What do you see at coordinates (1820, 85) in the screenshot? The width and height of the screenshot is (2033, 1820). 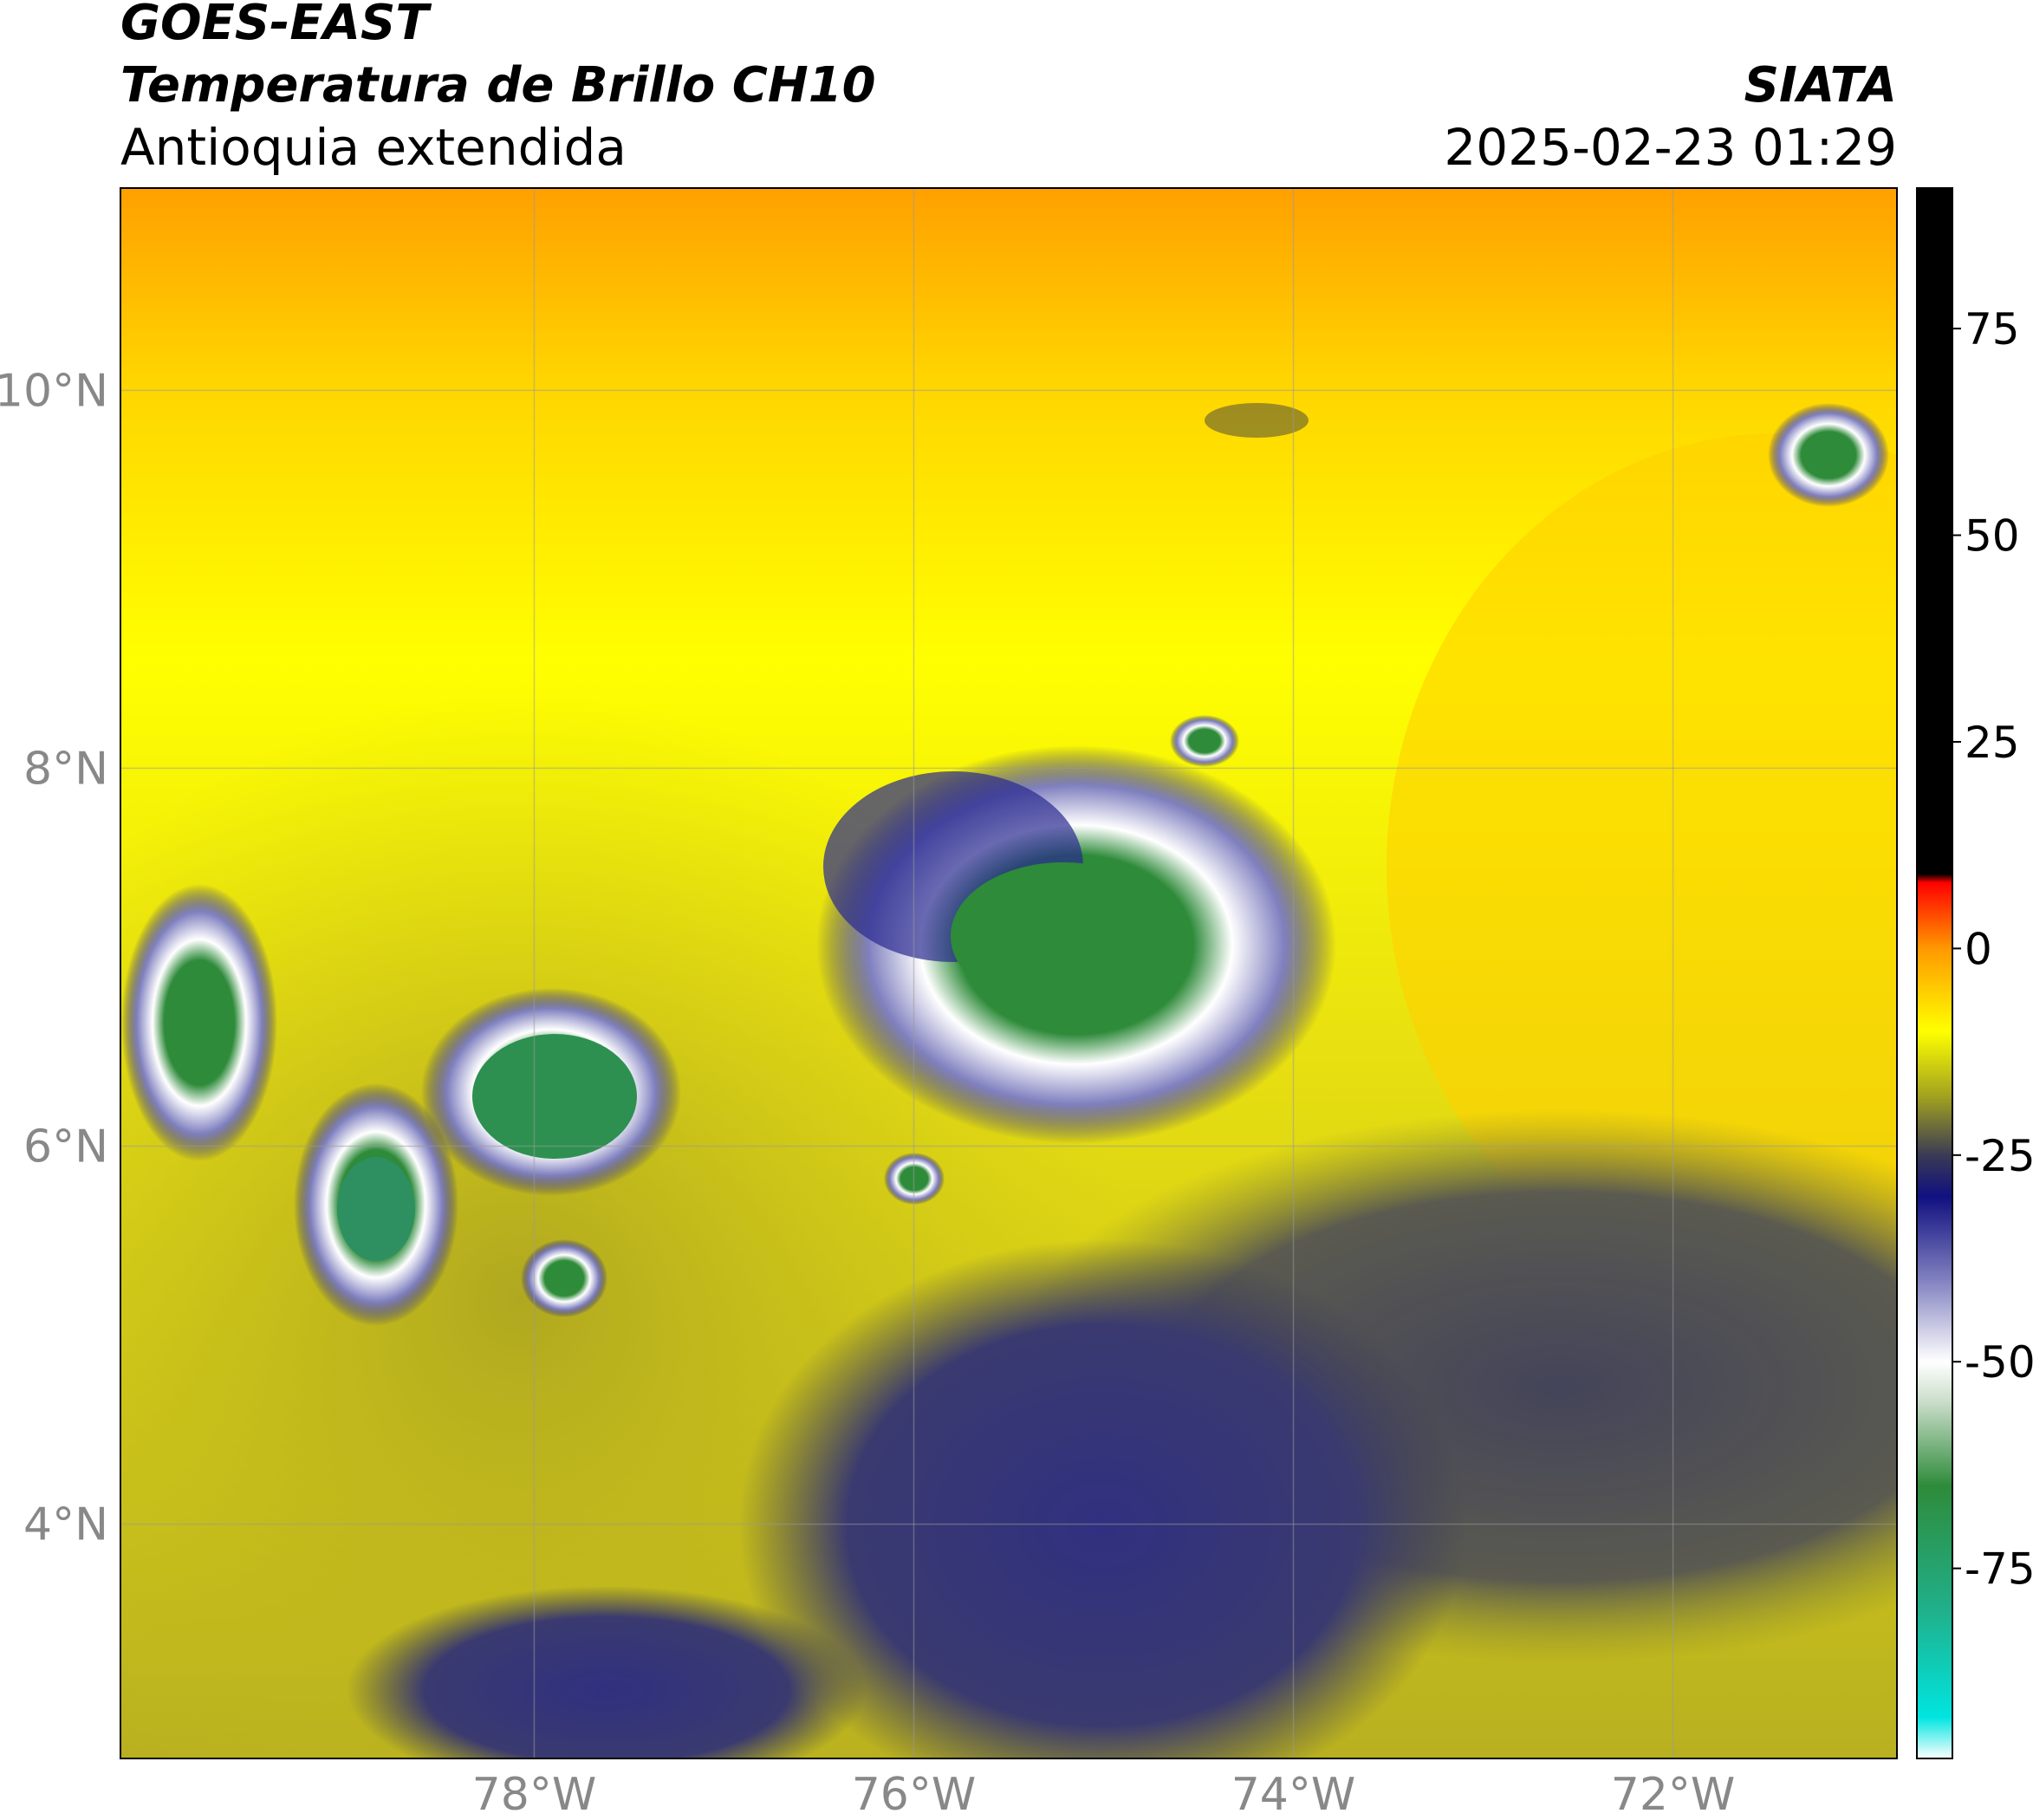 I see `source: SIATA` at bounding box center [1820, 85].